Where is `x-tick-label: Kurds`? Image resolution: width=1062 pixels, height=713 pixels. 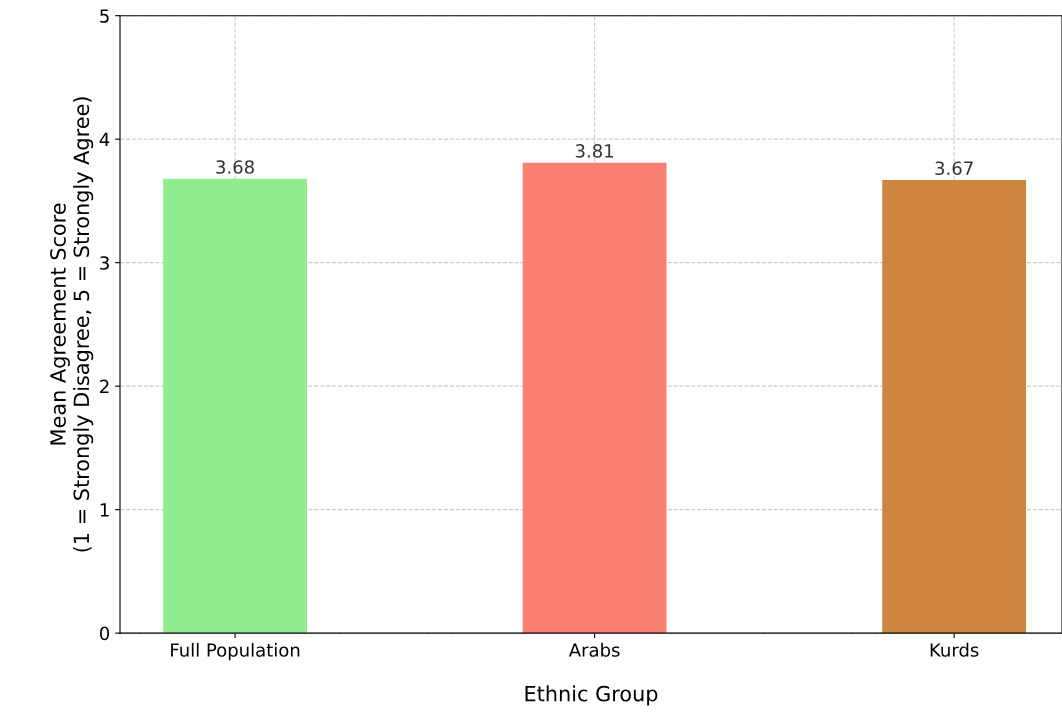
x-tick-label: Kurds is located at coordinates (954, 649).